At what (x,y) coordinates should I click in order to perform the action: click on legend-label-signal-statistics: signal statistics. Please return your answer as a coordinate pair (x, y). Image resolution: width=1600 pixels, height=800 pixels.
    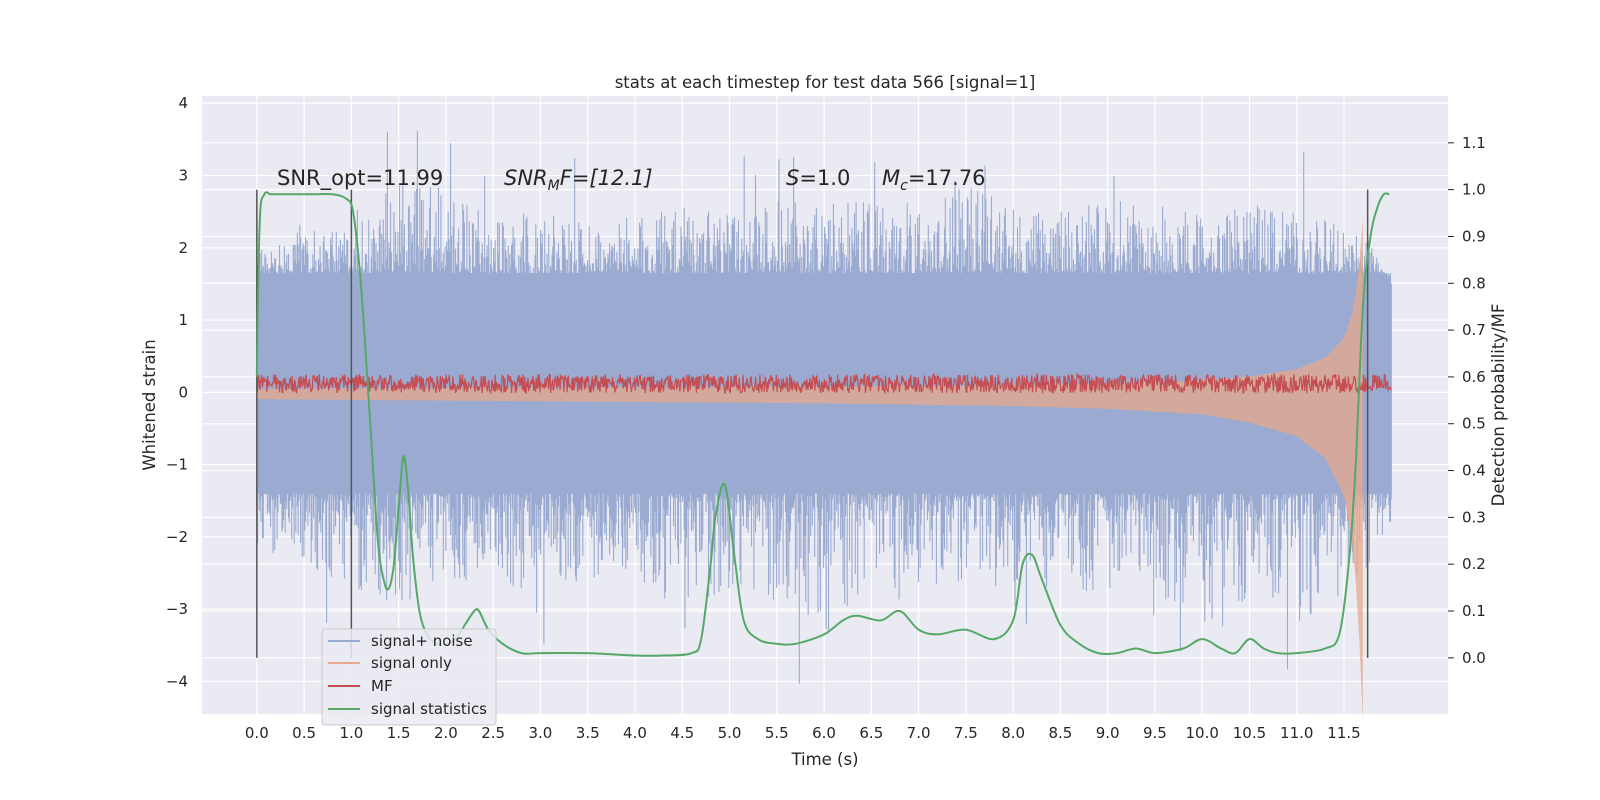
    Looking at the image, I should click on (429, 709).